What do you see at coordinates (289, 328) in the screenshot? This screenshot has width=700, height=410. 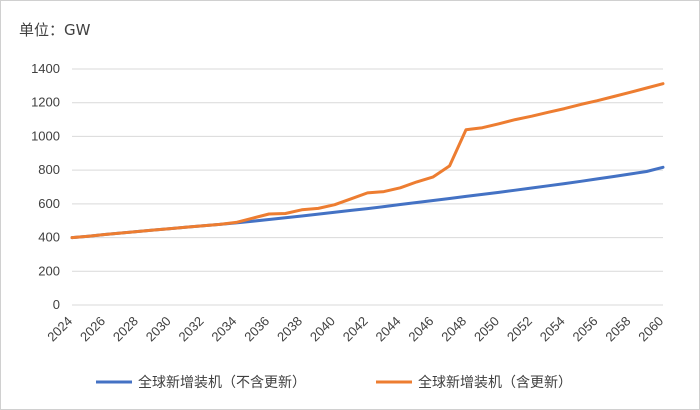 I see `x-tick-label: 2038` at bounding box center [289, 328].